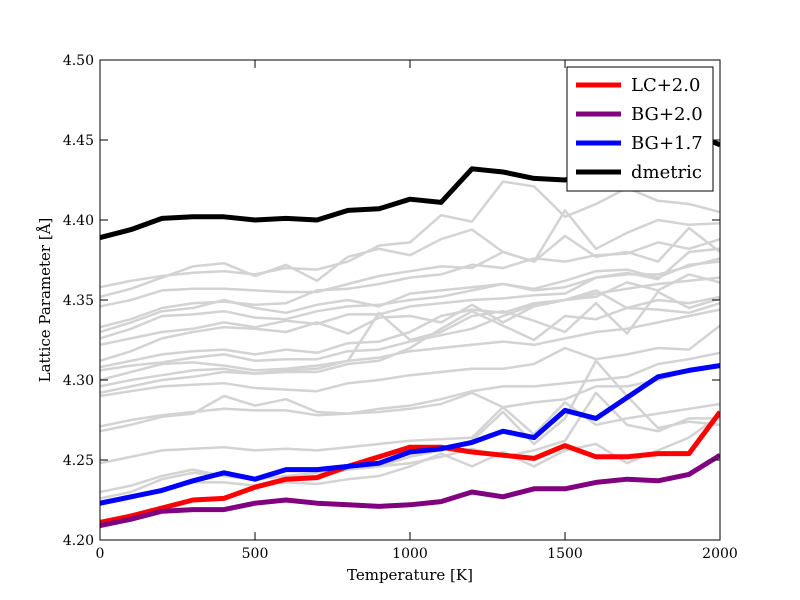 This screenshot has height=600, width=800. Describe the element at coordinates (78, 461) in the screenshot. I see `y-tick-label: 4.25` at that location.